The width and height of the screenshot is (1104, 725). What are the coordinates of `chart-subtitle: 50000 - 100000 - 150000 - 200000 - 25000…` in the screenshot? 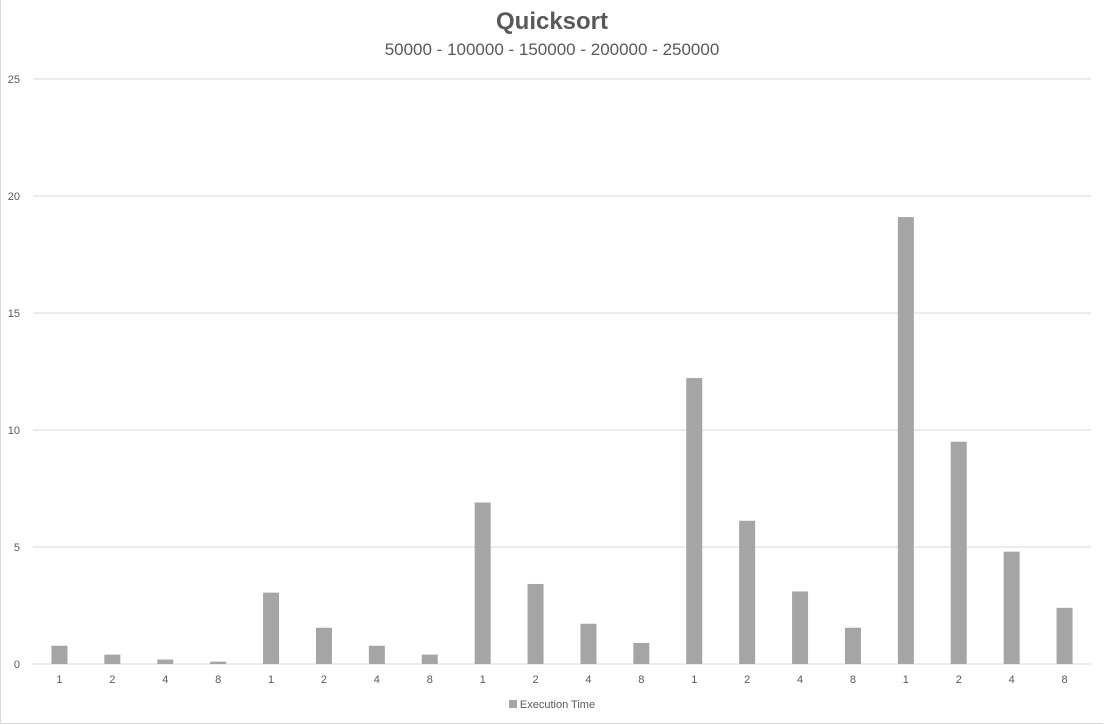 It's located at (552, 49).